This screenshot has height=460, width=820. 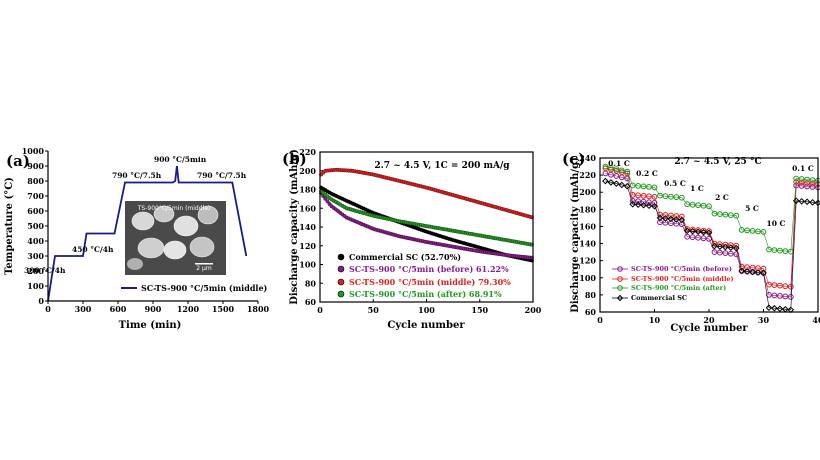 I want to click on tick-a0-ytick-label: 300, so click(x=35, y=256).